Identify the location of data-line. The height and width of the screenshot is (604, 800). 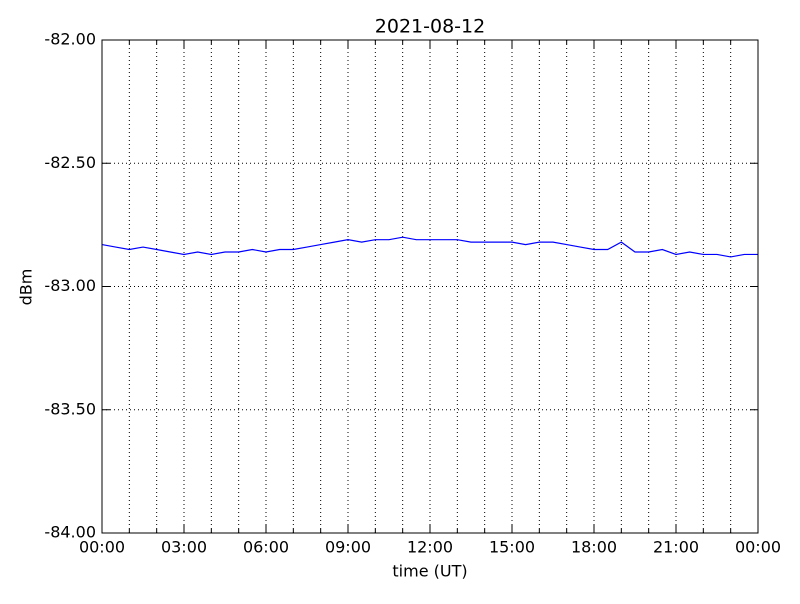
(429, 247).